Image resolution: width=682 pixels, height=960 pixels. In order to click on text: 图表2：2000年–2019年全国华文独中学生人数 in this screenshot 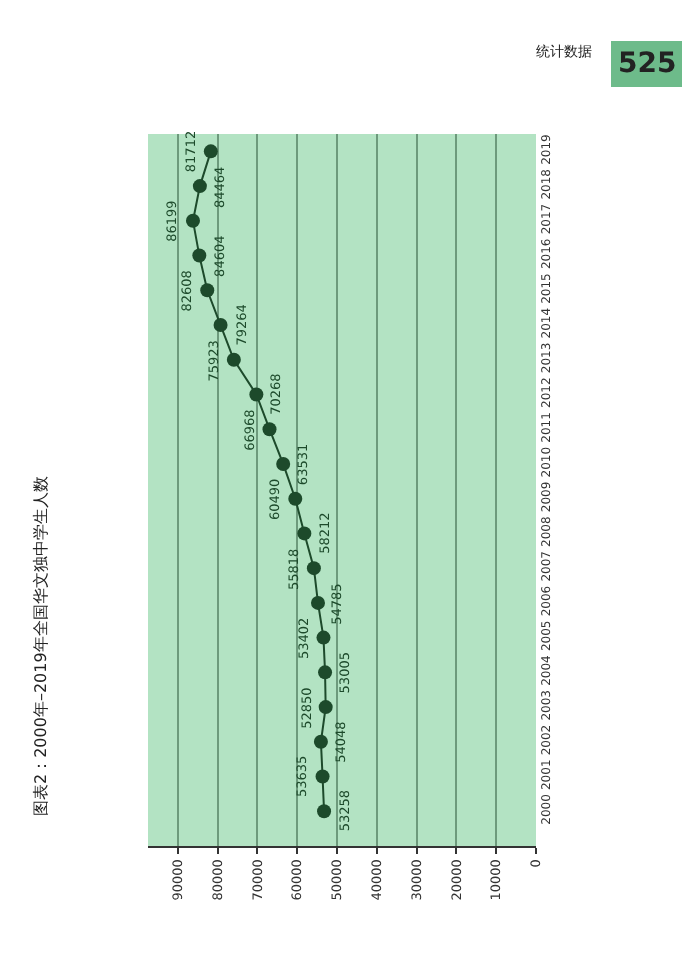, I will do `click(41, 646)`.